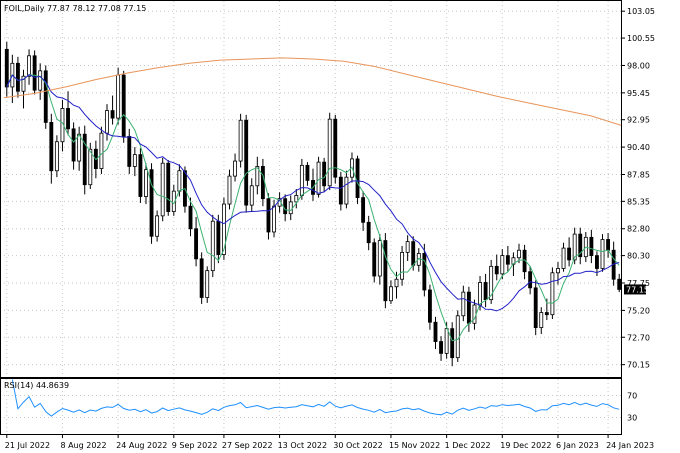 The height and width of the screenshot is (453, 680). I want to click on price-tick-label: 70.15, so click(638, 365).